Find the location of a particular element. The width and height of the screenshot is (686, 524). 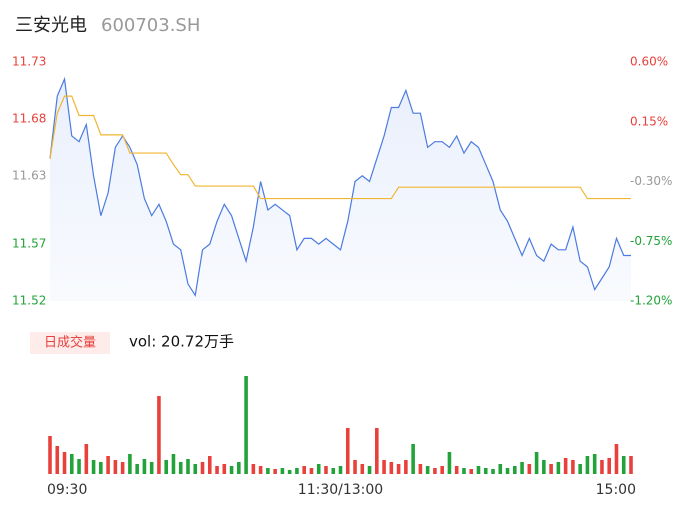

y2-tick-label: -0.30% is located at coordinates (651, 181).